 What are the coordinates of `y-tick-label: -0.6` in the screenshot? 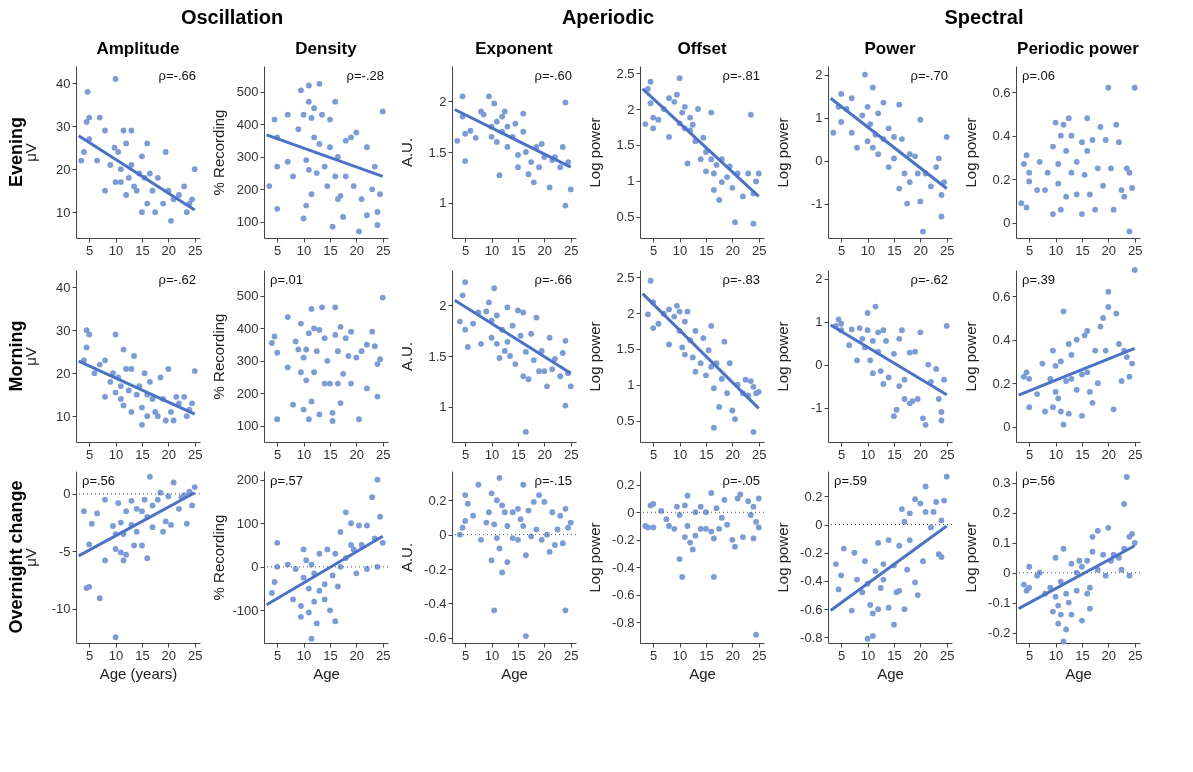 It's located at (811, 609).